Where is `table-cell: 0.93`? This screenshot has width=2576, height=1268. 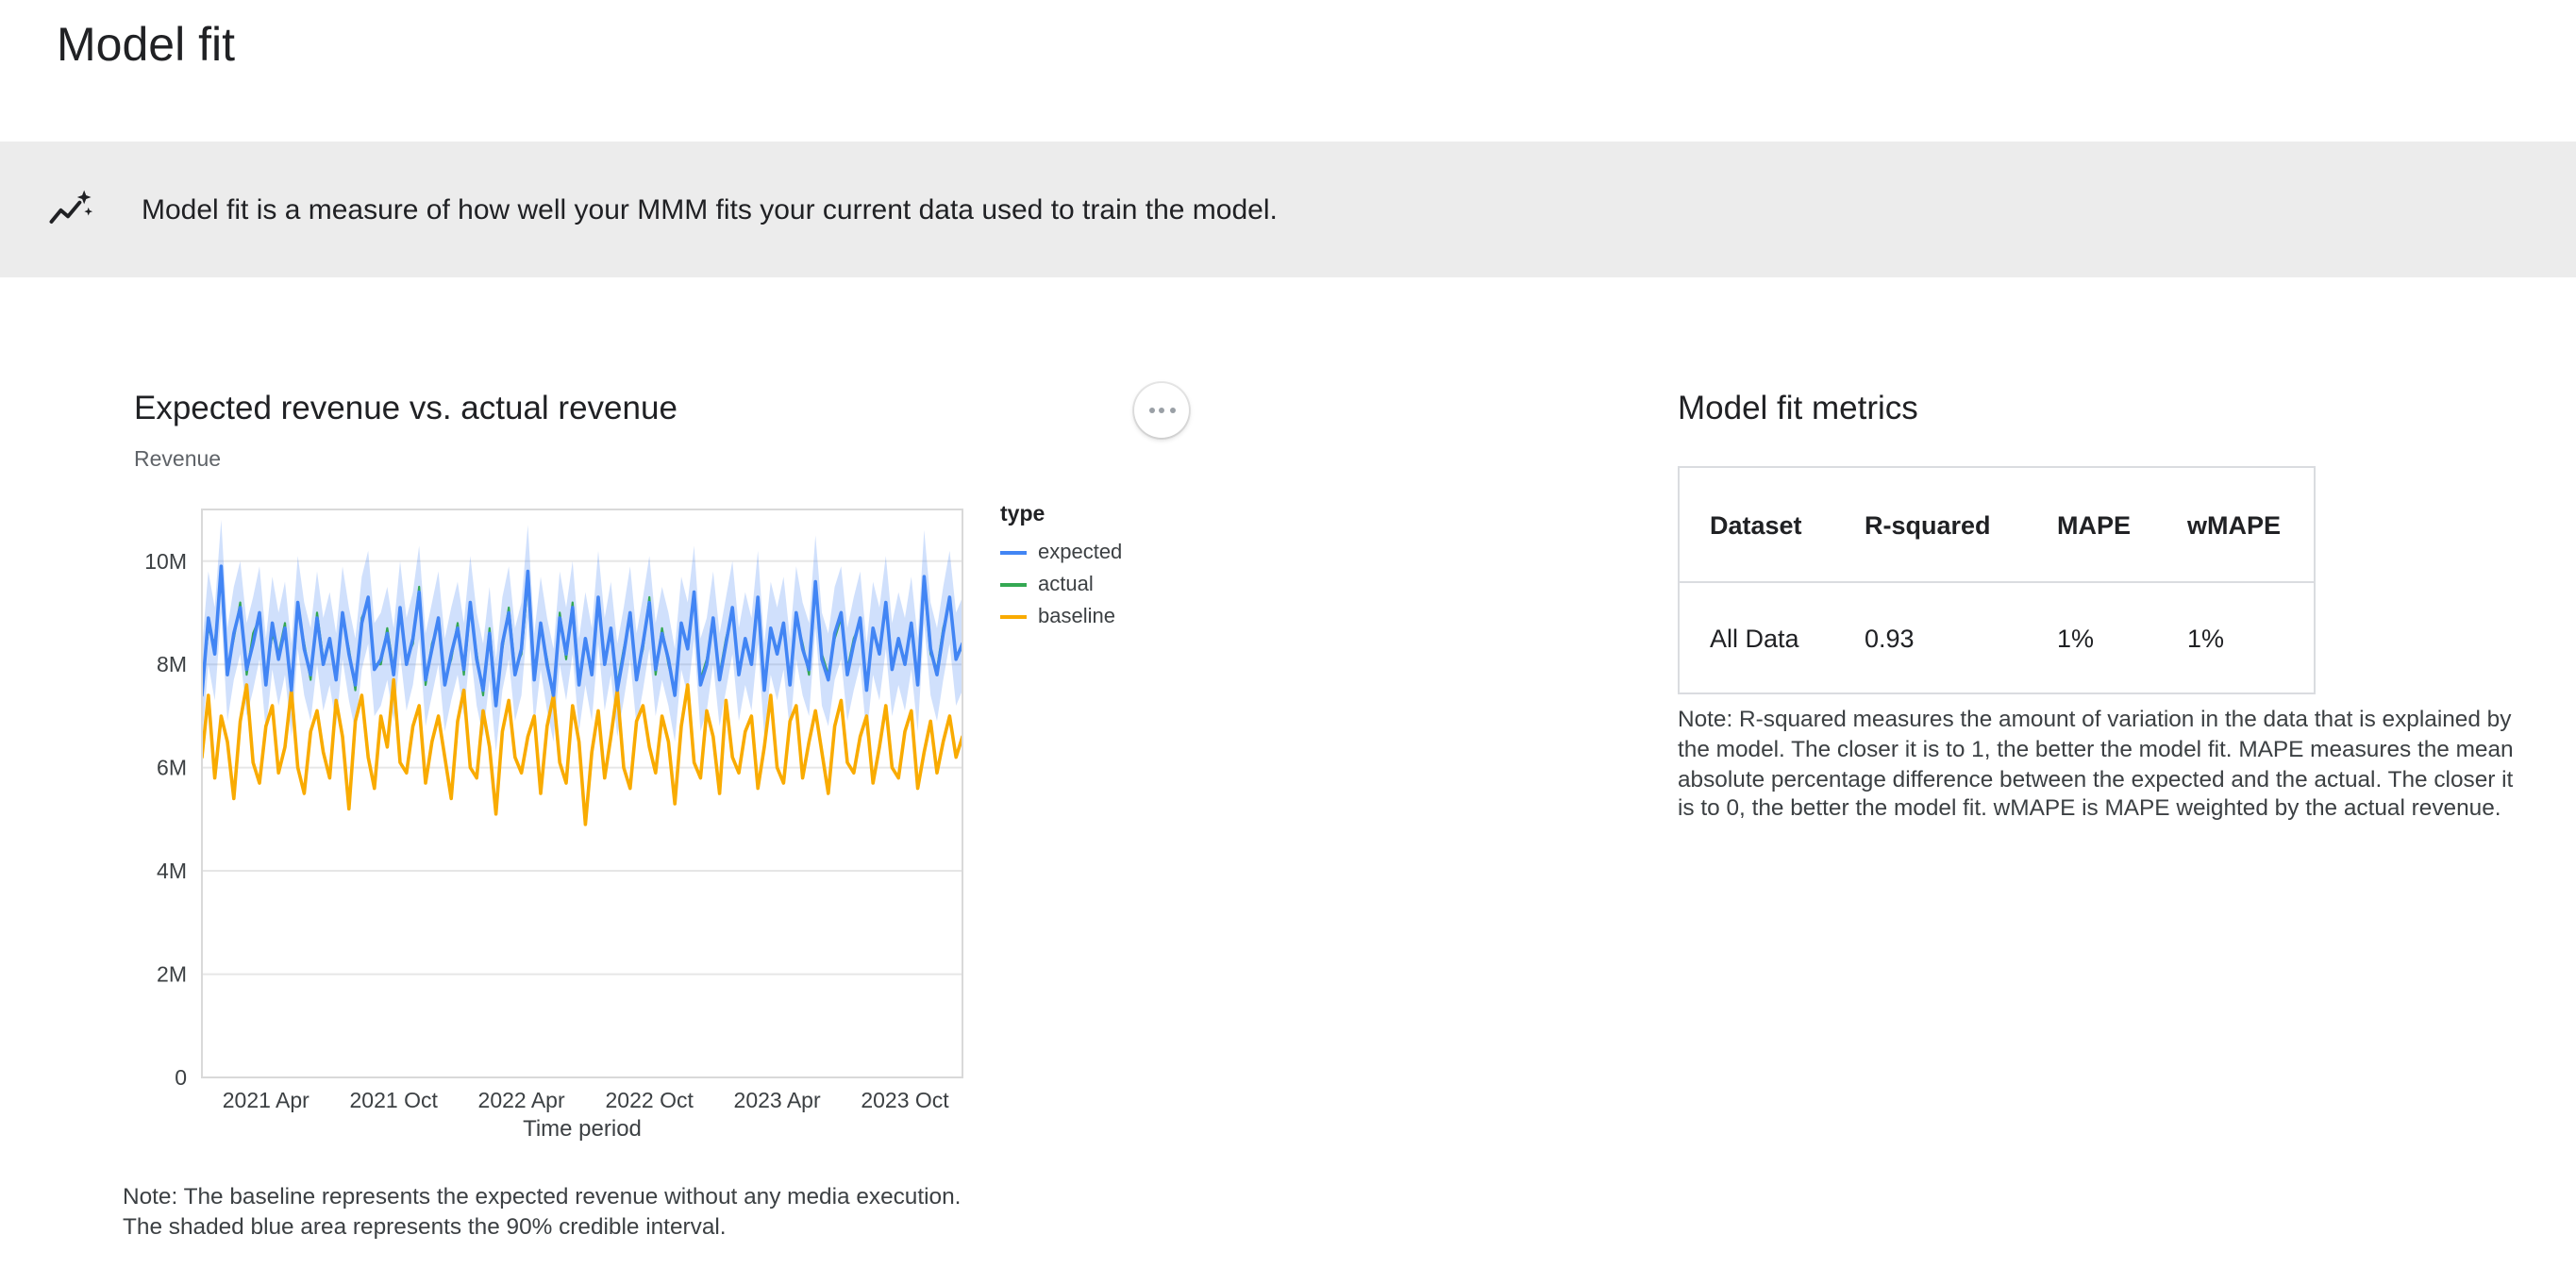
table-cell: 0.93 is located at coordinates (1890, 638).